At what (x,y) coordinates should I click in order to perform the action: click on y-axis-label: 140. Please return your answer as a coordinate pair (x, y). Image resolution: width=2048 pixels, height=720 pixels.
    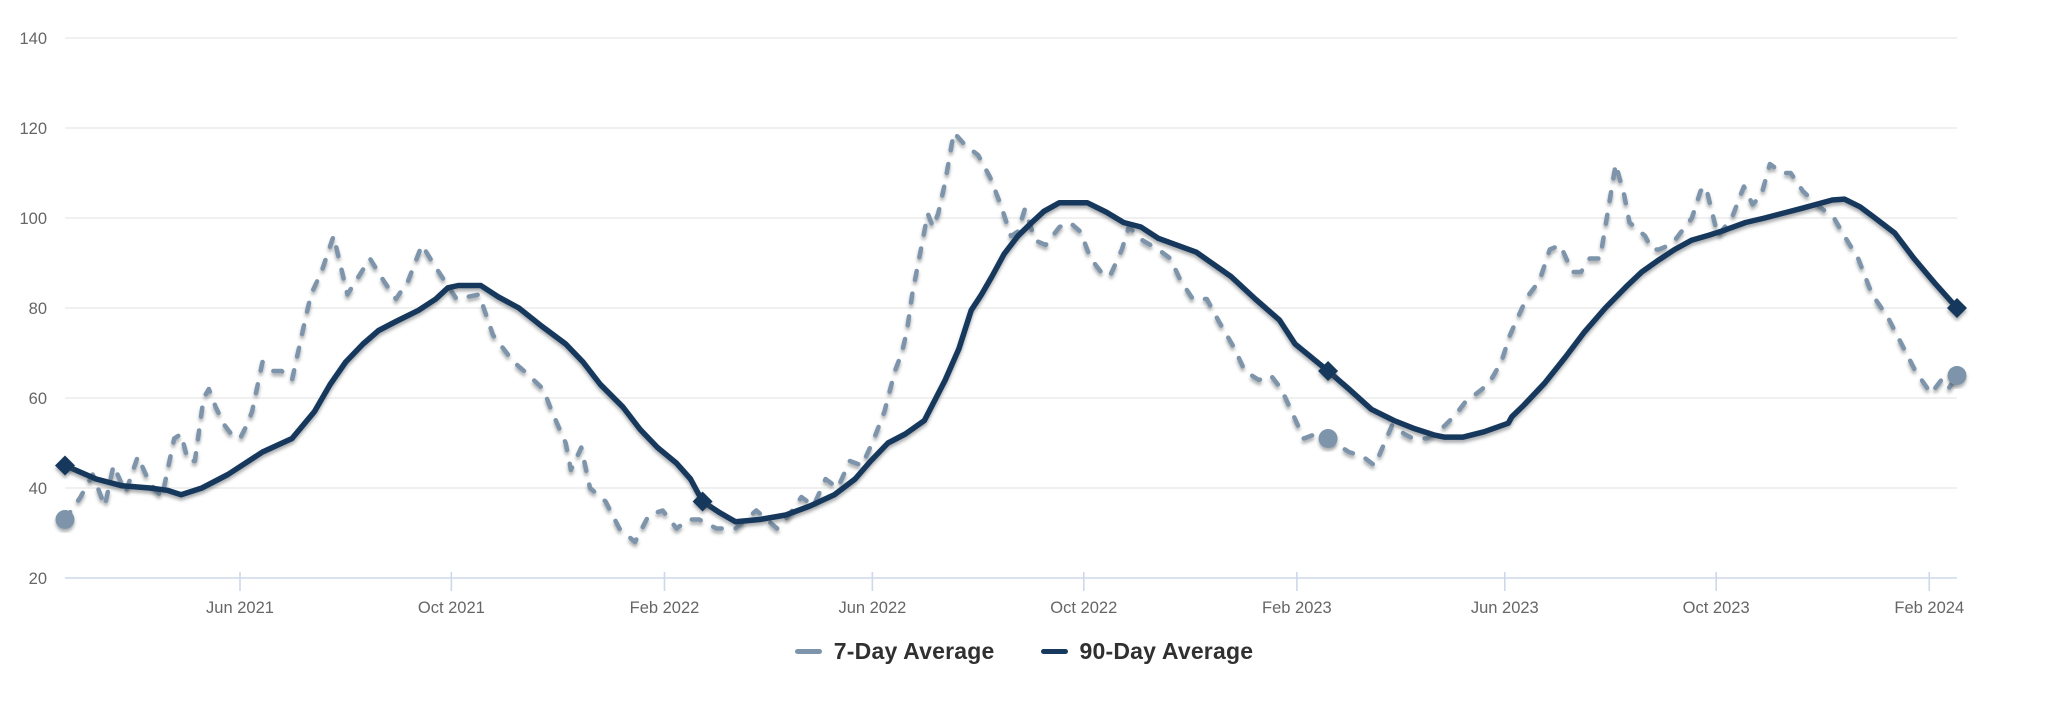
    Looking at the image, I should click on (33, 39).